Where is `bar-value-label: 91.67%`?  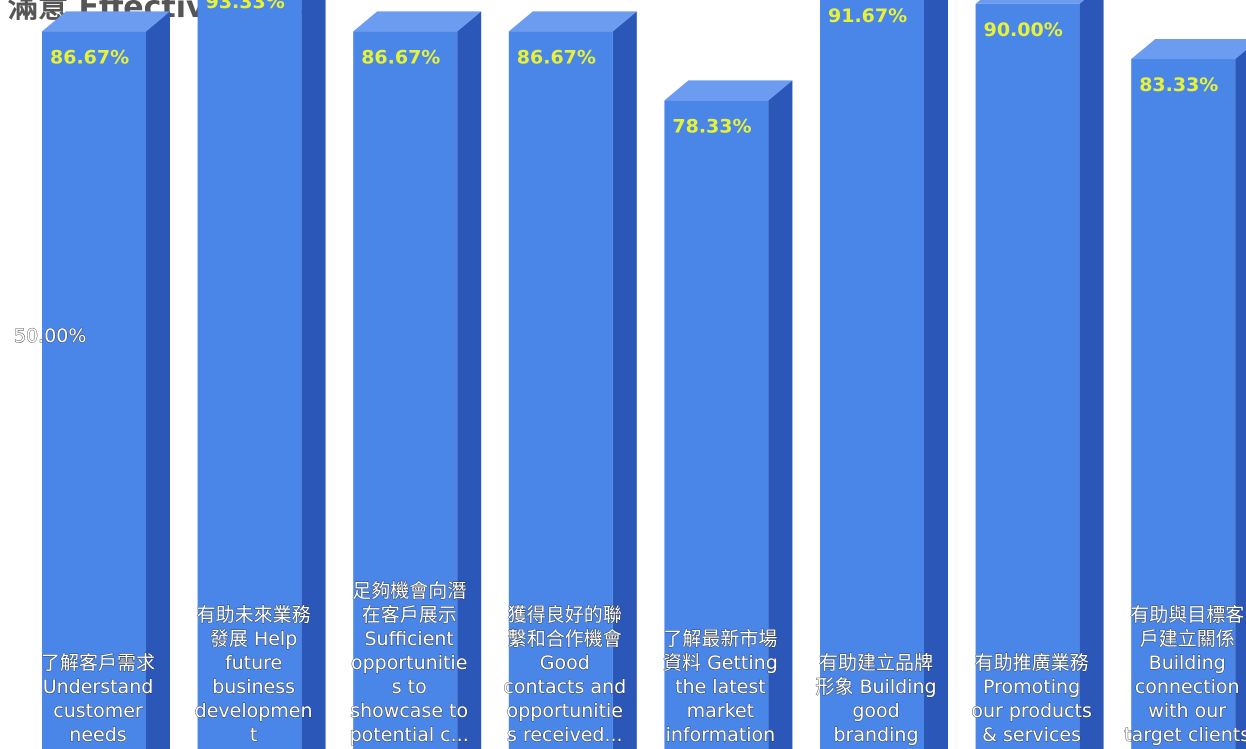 bar-value-label: 91.67% is located at coordinates (867, 16).